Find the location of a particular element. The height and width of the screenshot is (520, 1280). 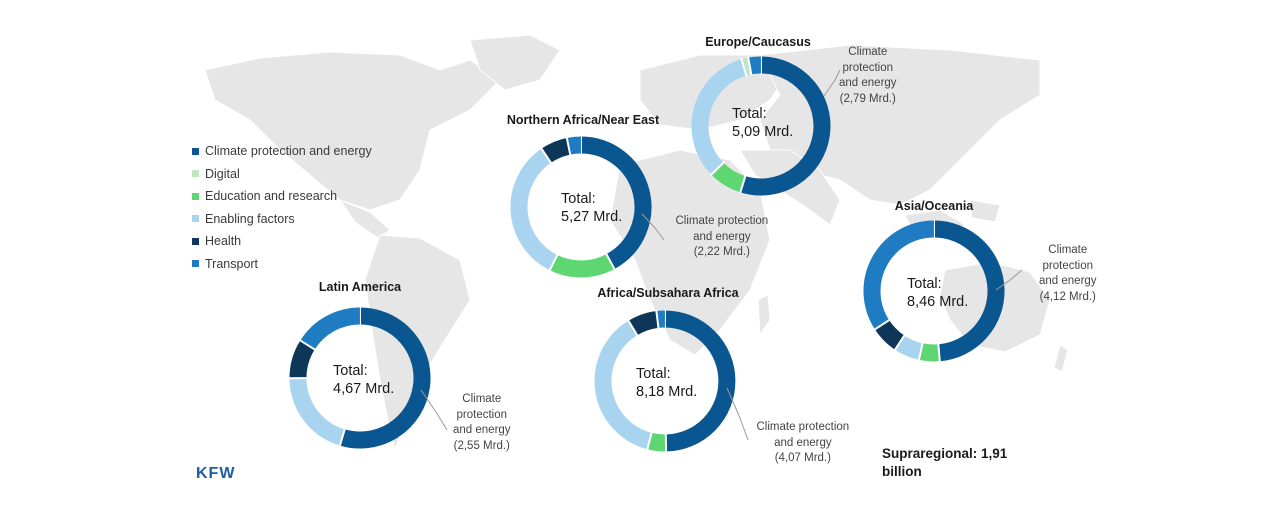

total-value: 8,18 Mrd. is located at coordinates (667, 392).